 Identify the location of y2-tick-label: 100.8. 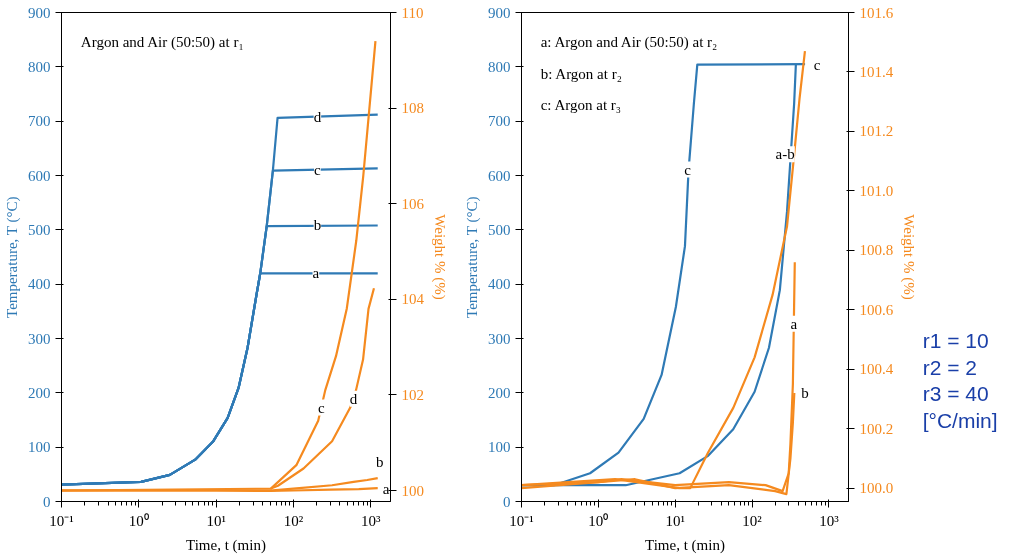
(876, 250).